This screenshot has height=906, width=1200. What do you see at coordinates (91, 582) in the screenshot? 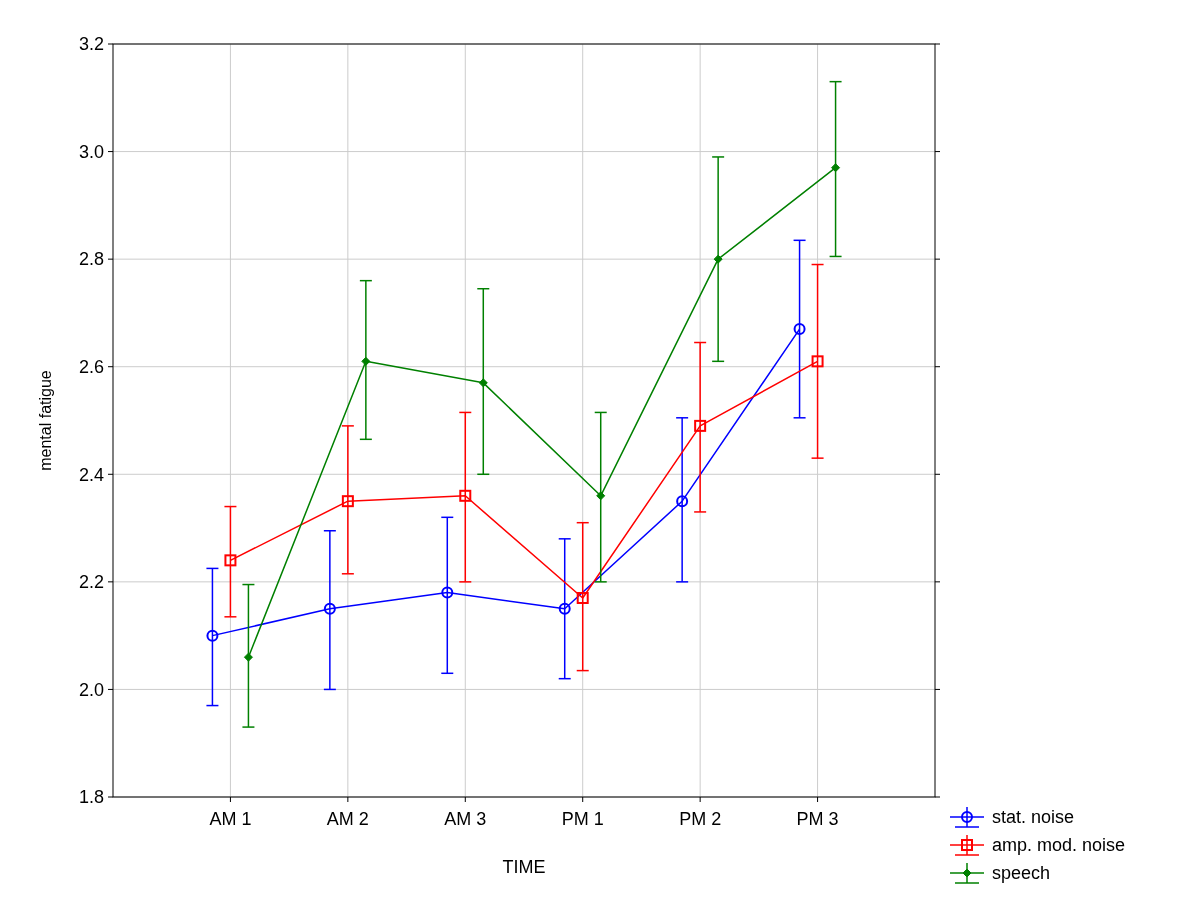
I see `y-tick-label: 2.2` at bounding box center [91, 582].